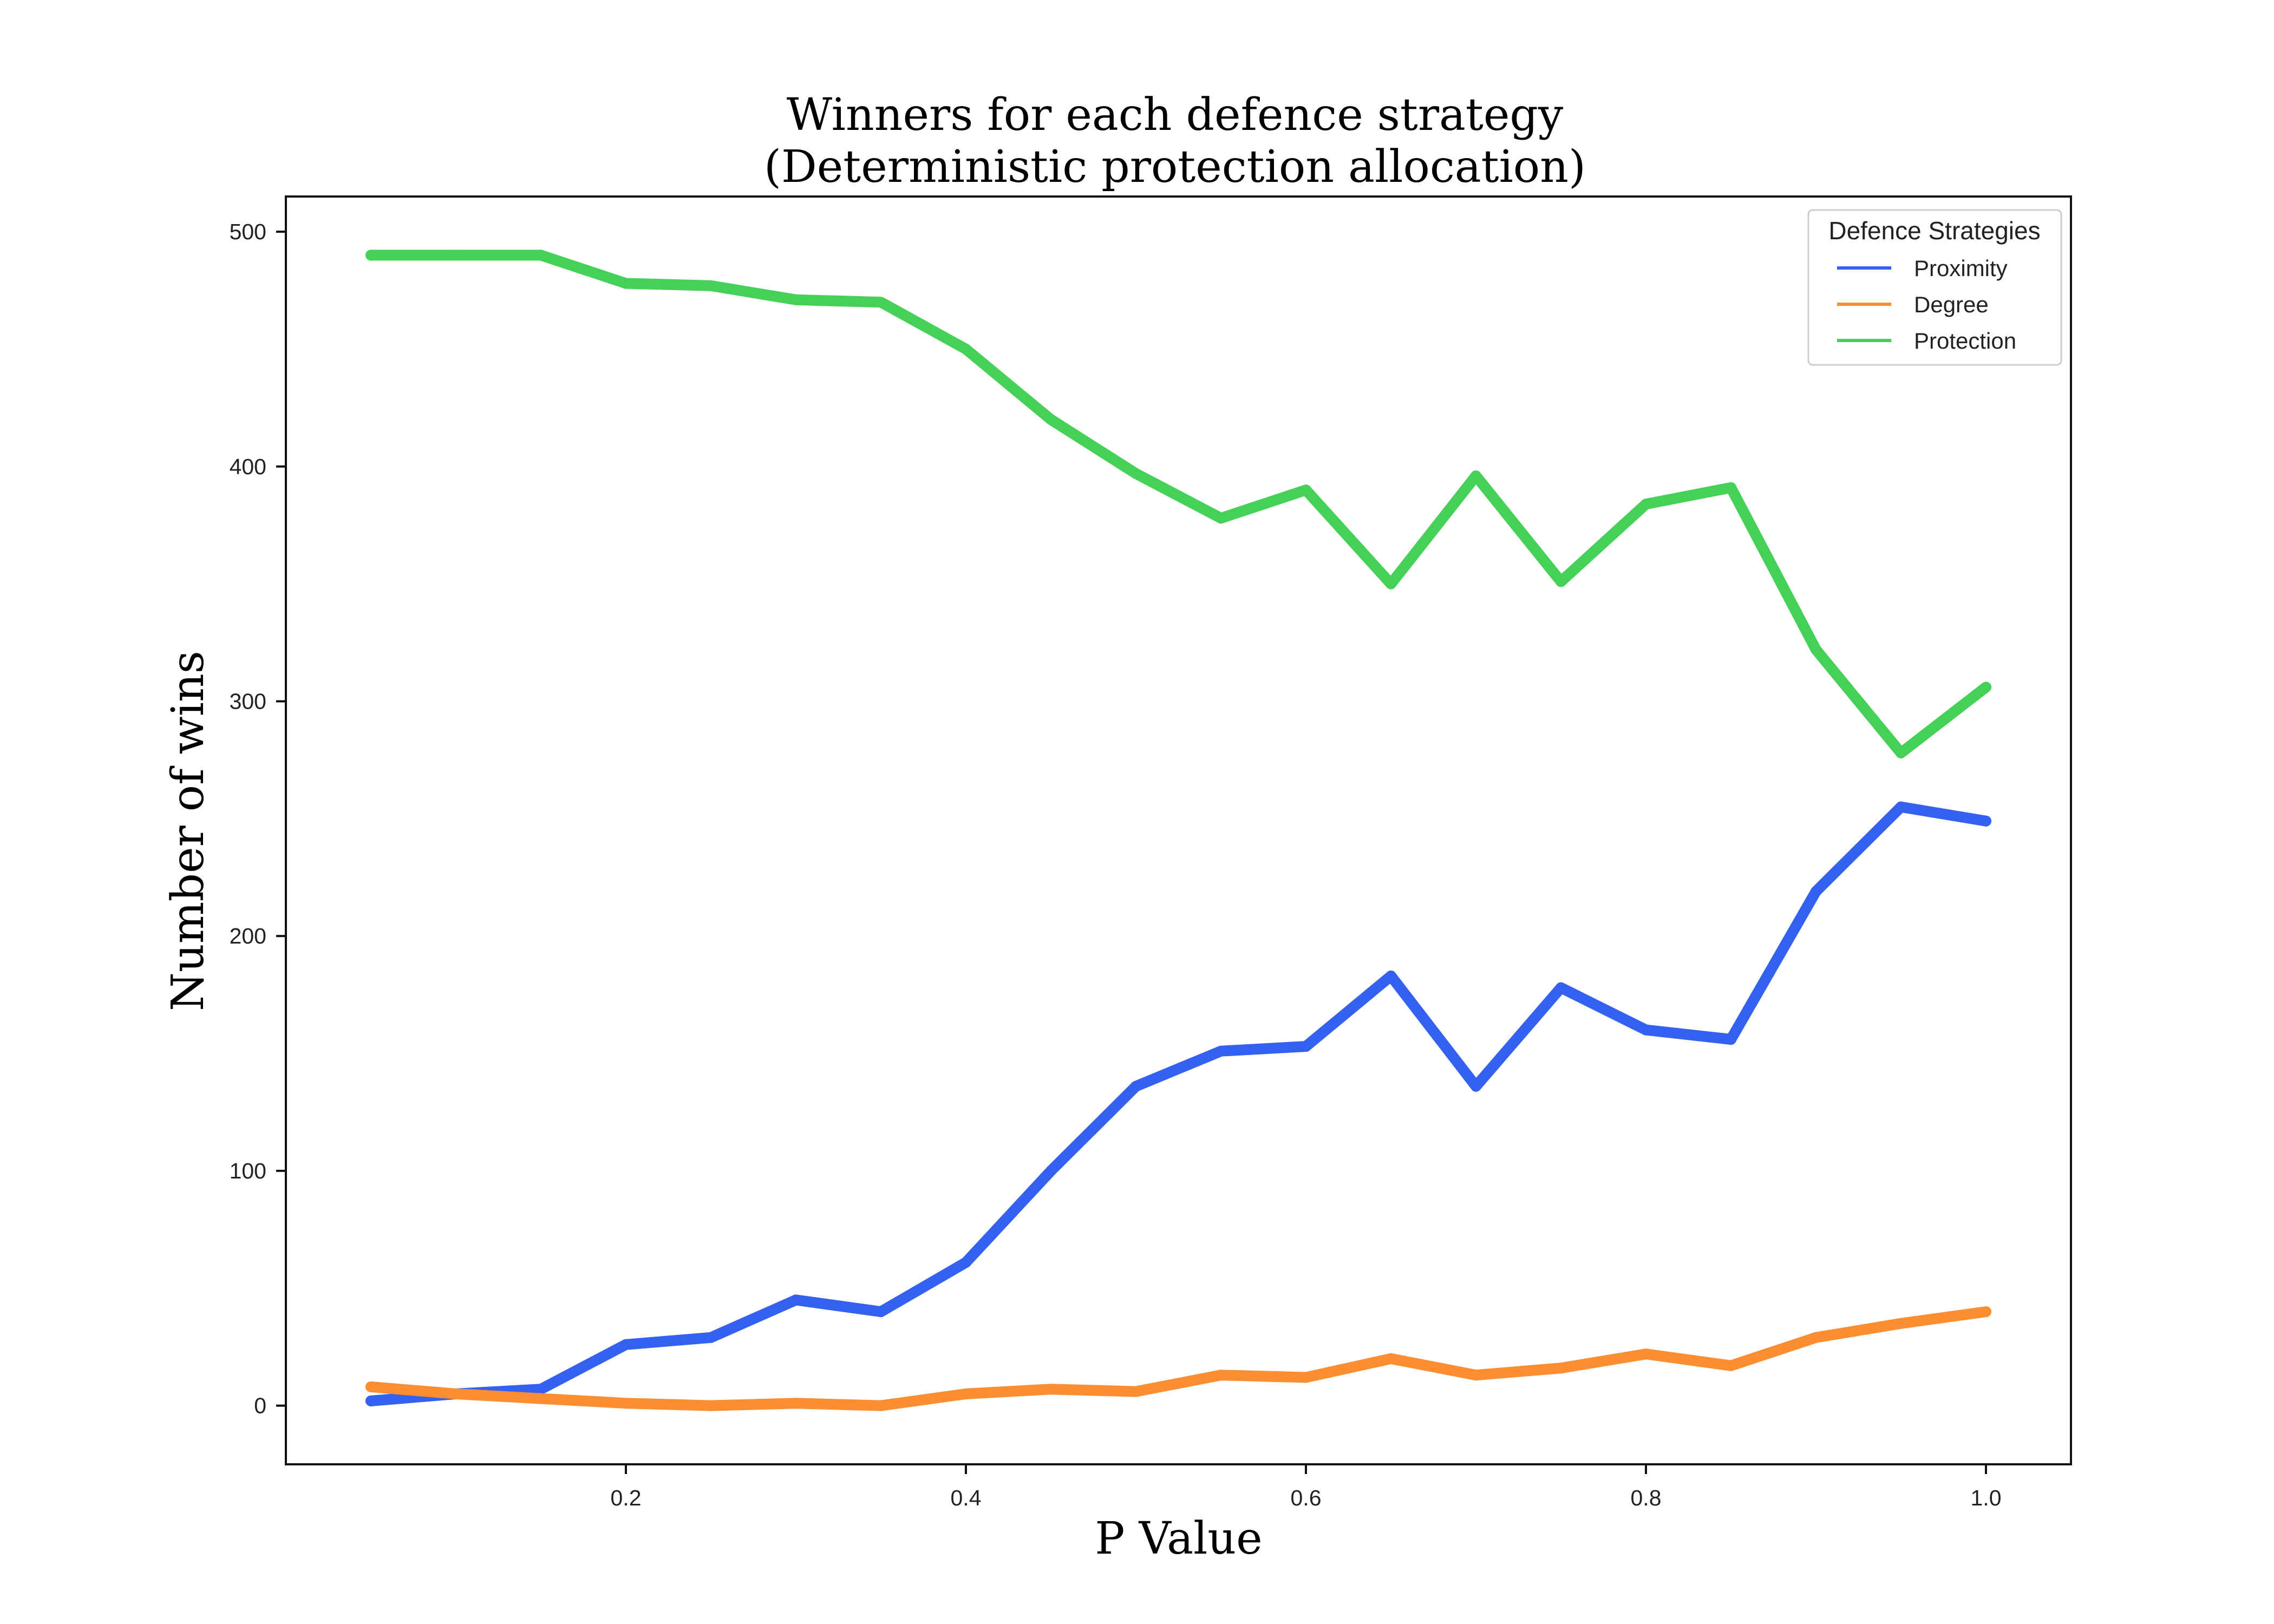 This screenshot has height=1624, width=2274. What do you see at coordinates (626, 1498) in the screenshot?
I see `x-tick-label: 0.2` at bounding box center [626, 1498].